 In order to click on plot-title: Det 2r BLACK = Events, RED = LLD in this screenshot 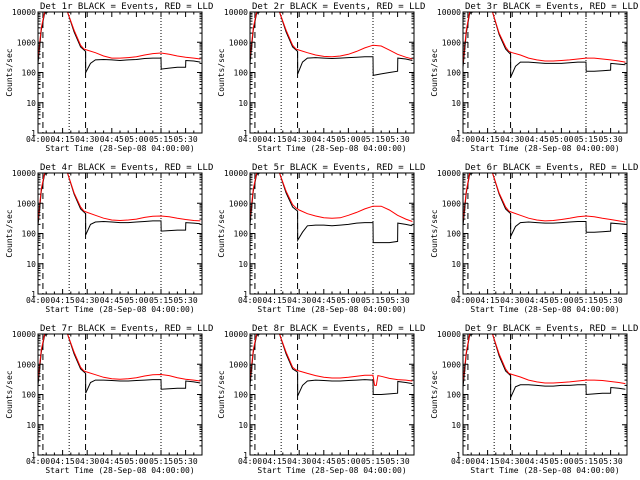, I will do `click(338, 7)`.